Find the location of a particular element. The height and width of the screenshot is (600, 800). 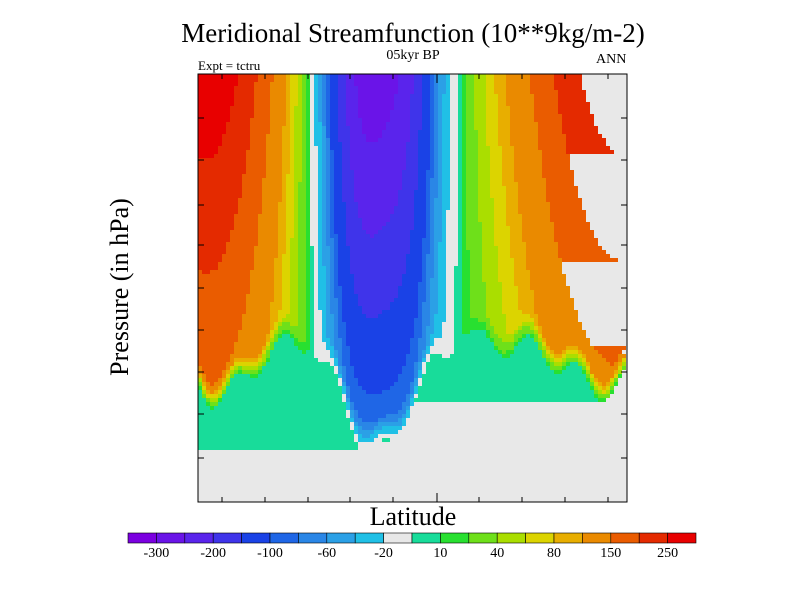

season-label: ANN is located at coordinates (611, 59).